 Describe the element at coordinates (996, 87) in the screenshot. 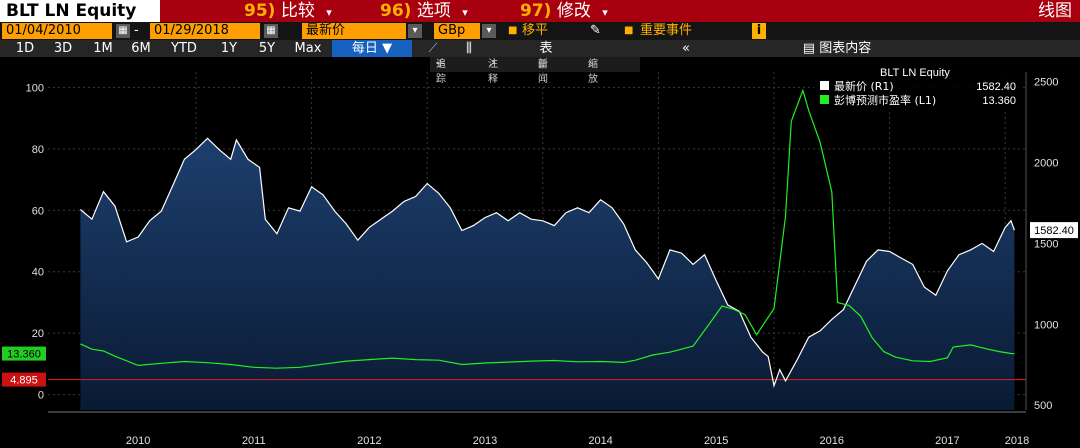

I see `legend-entry-value: 1582.40` at that location.